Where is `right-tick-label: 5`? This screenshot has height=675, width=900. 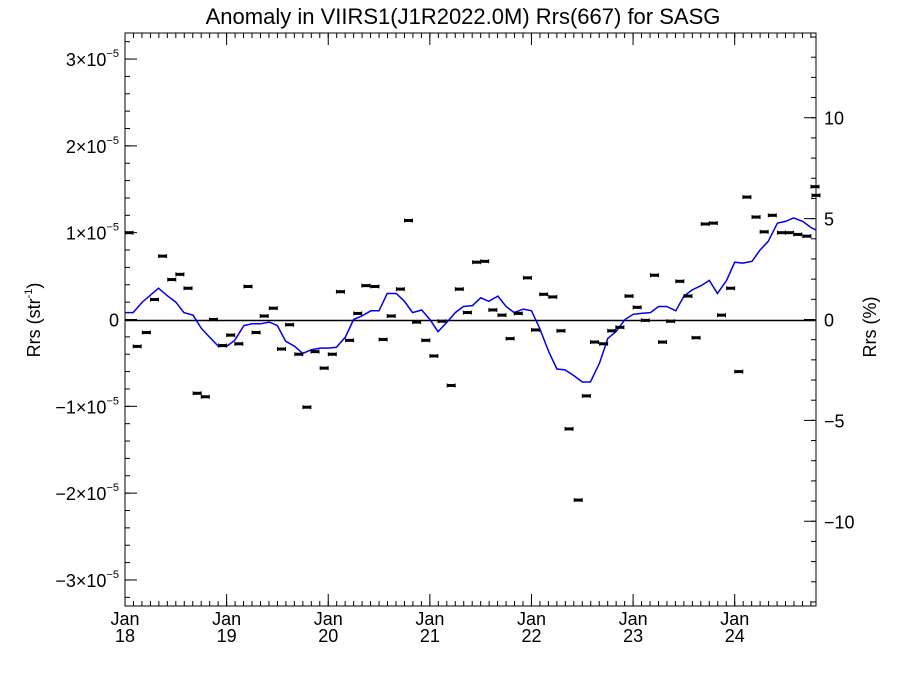
right-tick-label: 5 is located at coordinates (829, 220).